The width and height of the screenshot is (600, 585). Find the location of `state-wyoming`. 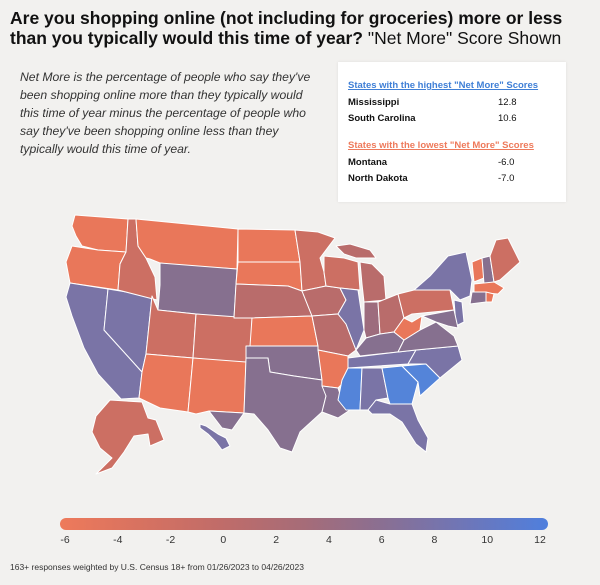

state-wyoming is located at coordinates (197, 290).